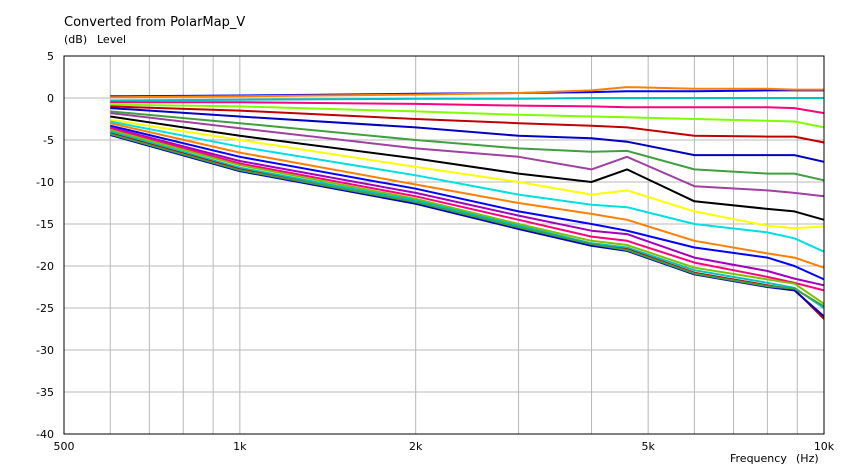 The height and width of the screenshot is (469, 844). What do you see at coordinates (75, 39) in the screenshot?
I see `y-axis-unit: (dB)` at bounding box center [75, 39].